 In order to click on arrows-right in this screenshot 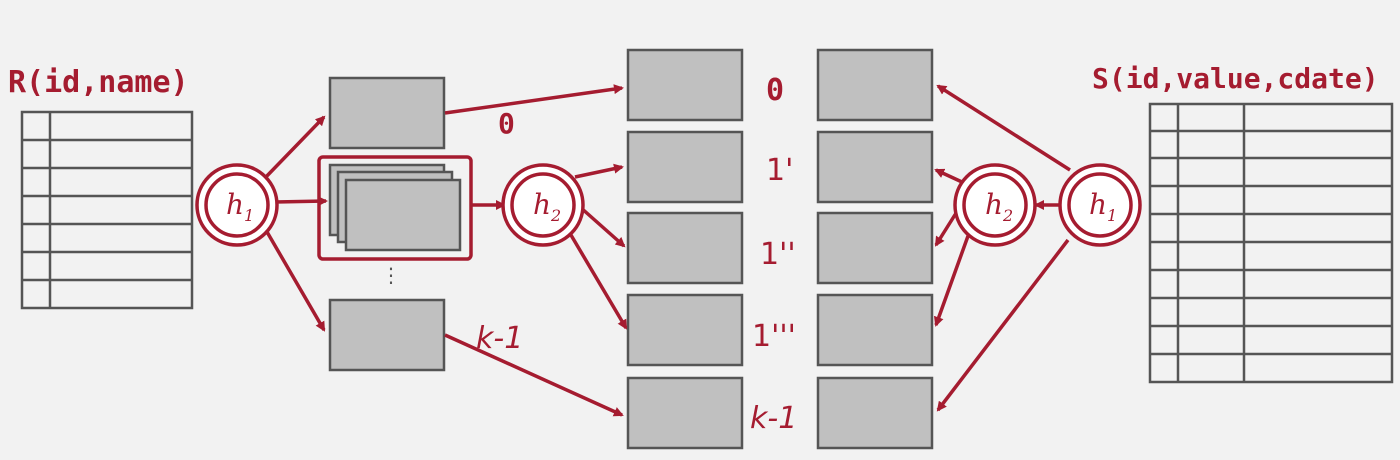, I will do `click(1002, 248)`.